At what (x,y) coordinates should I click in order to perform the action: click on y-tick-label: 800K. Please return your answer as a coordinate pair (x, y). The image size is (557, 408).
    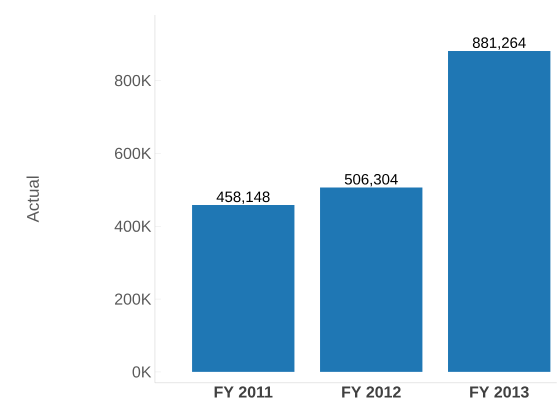
    Looking at the image, I should click on (133, 80).